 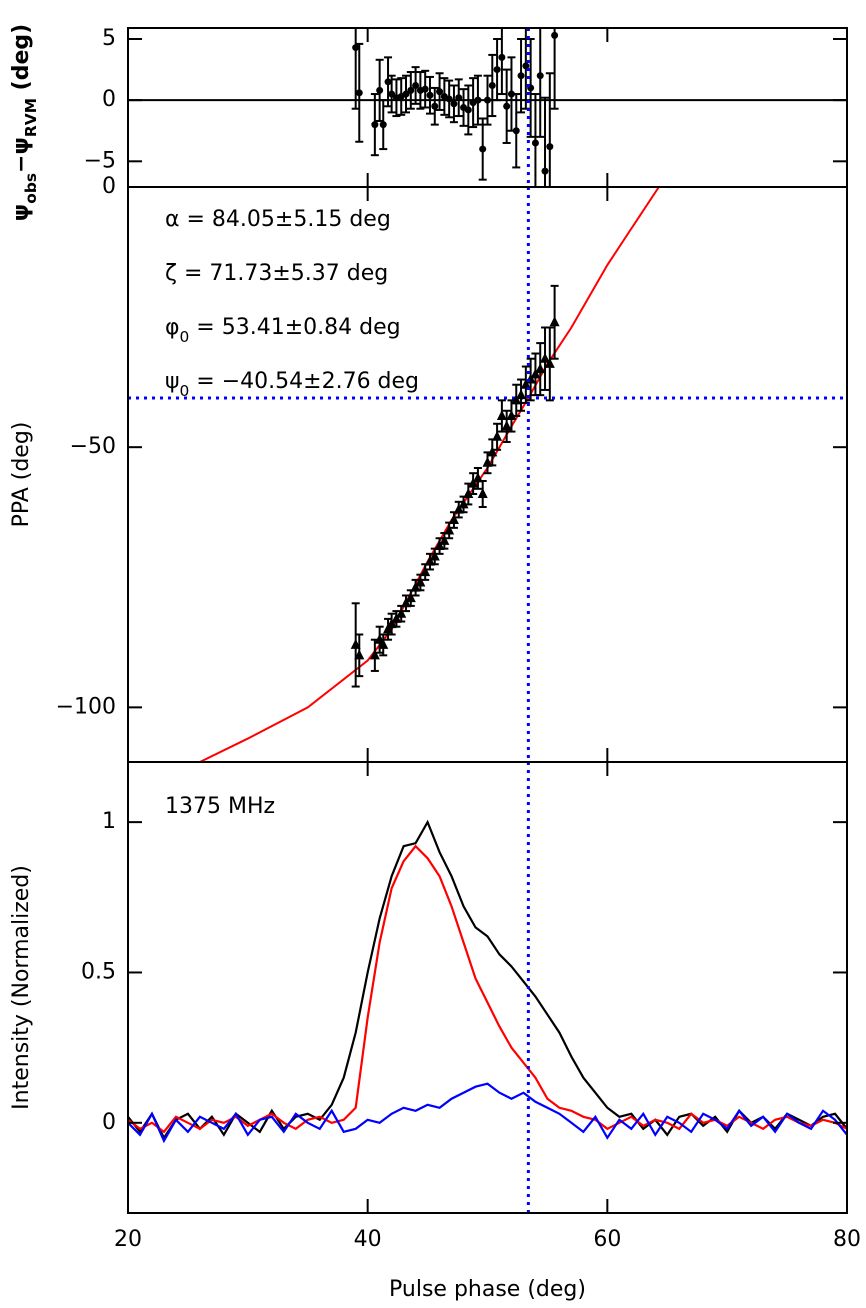 I want to click on text-part: obs, so click(x=31, y=188).